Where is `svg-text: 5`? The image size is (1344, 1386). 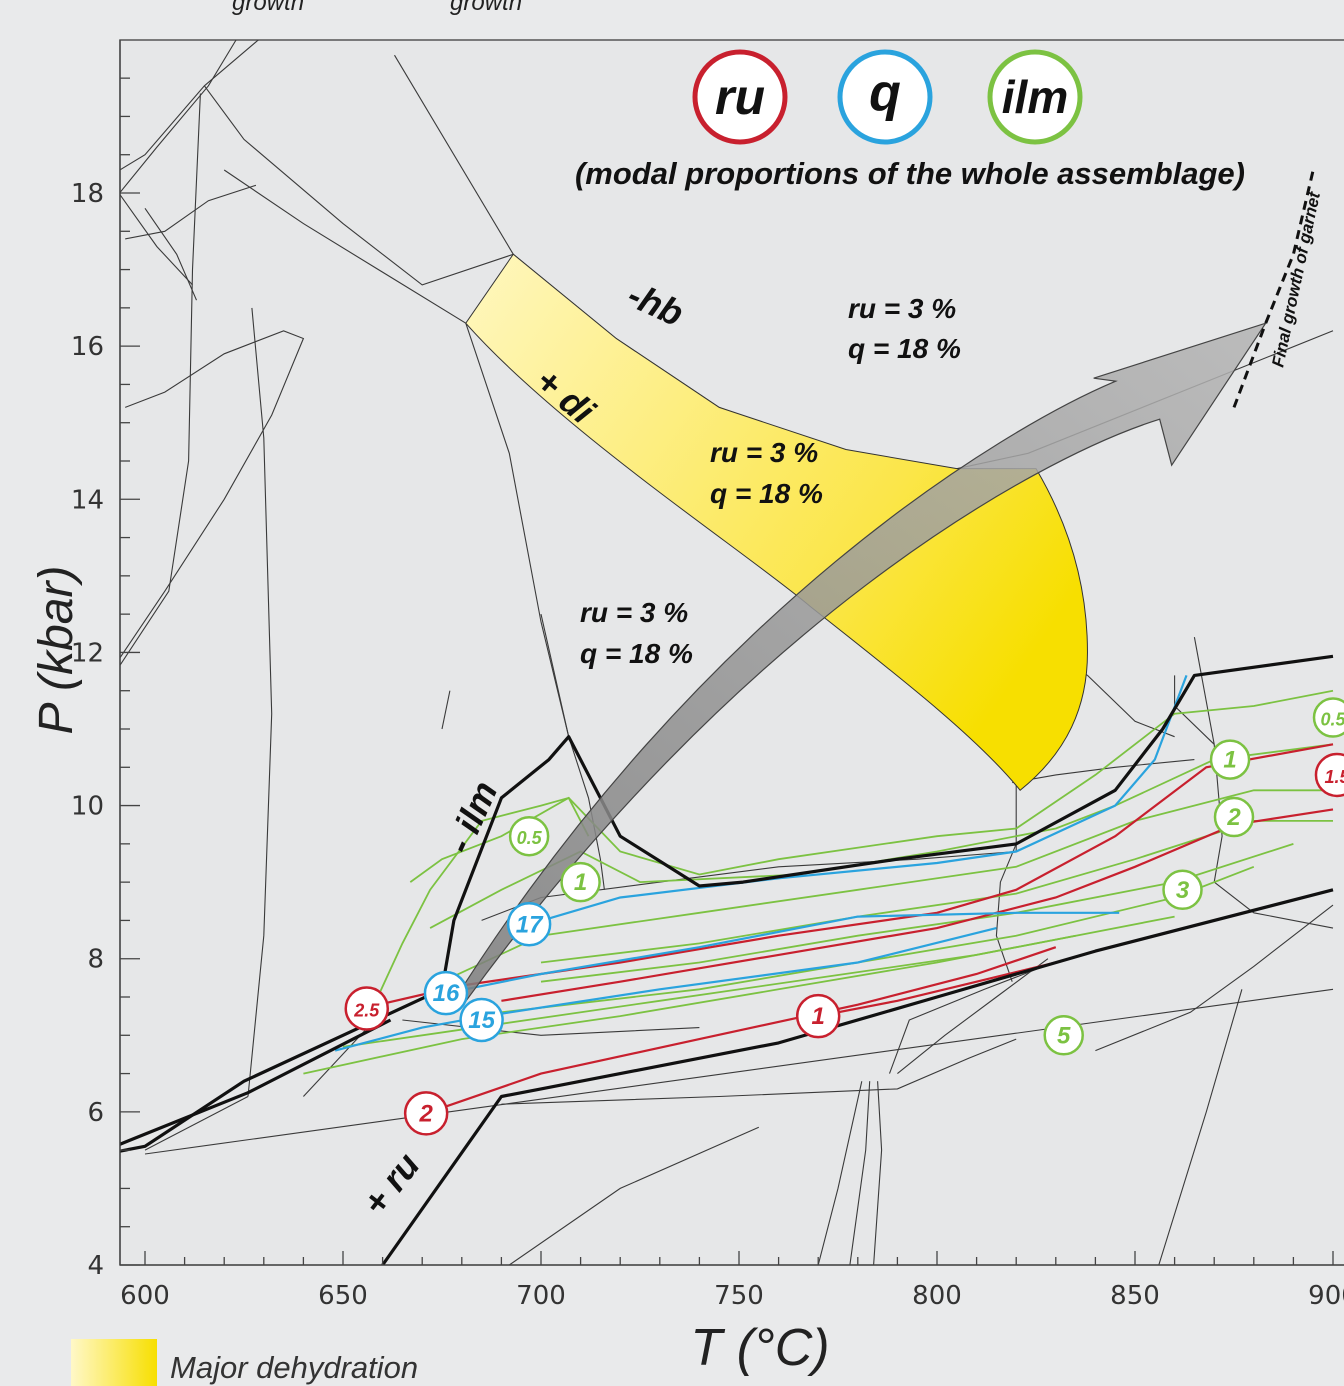 svg-text: 5 is located at coordinates (1064, 1035).